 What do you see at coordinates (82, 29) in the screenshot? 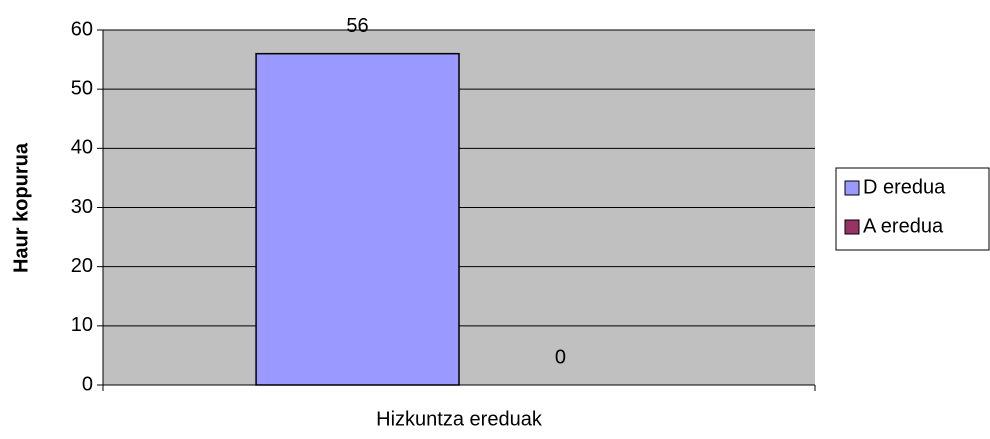
I see `y-tick-label: 60` at bounding box center [82, 29].